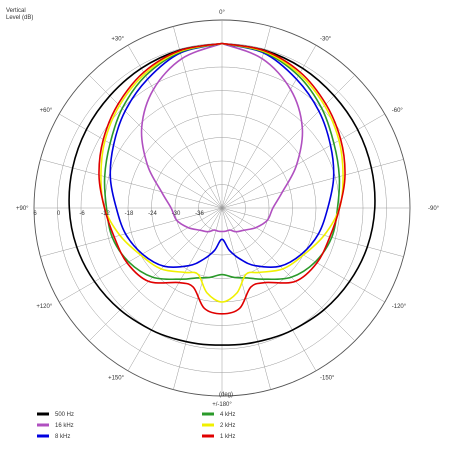  I want to click on angle-label: +120°, so click(44, 307).